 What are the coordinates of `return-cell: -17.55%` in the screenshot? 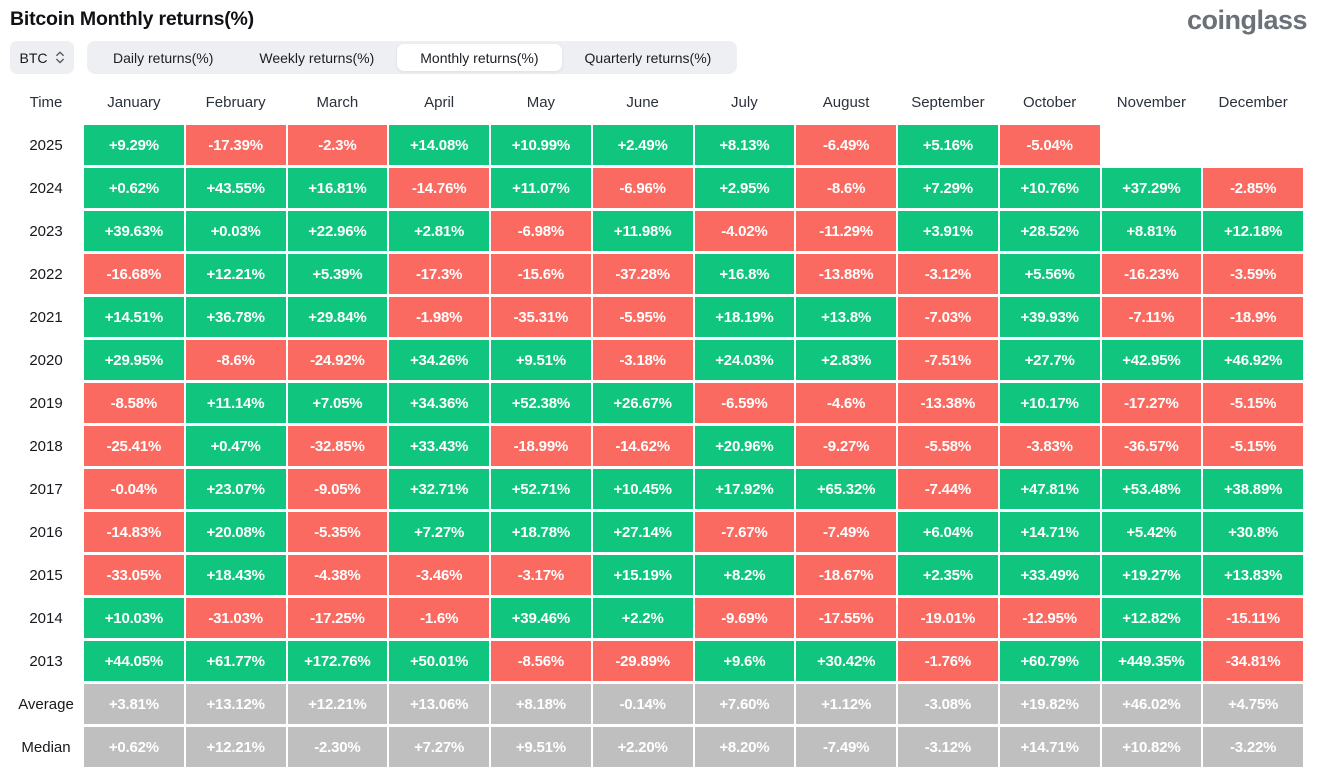 It's located at (846, 618).